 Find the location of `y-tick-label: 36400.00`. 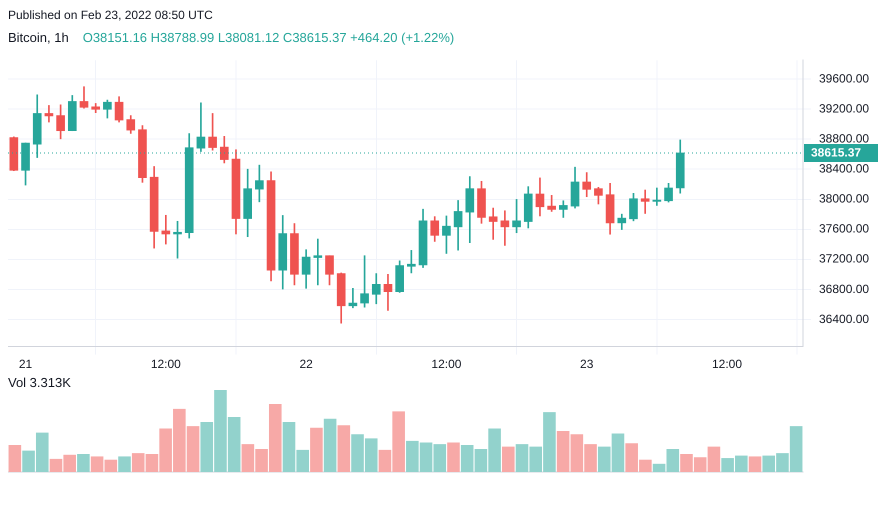

y-tick-label: 36400.00 is located at coordinates (844, 319).